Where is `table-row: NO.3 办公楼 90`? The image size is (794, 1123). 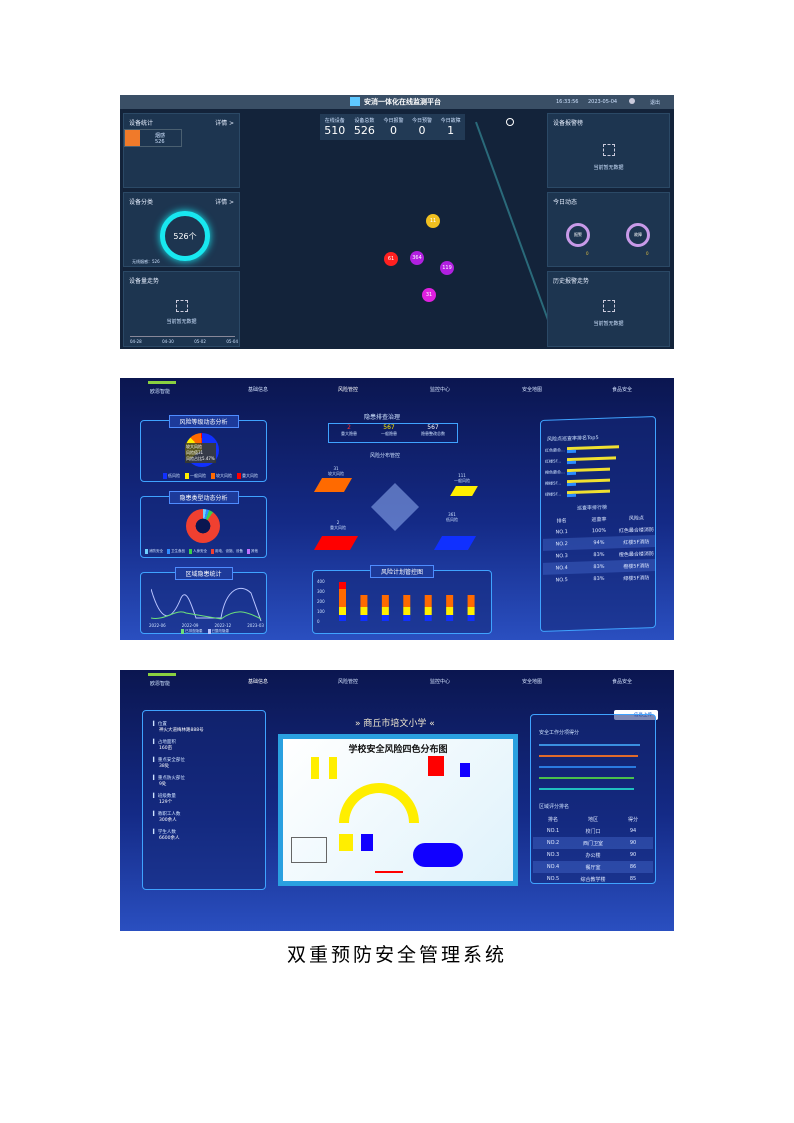 table-row: NO.3 办公楼 90 is located at coordinates (591, 855).